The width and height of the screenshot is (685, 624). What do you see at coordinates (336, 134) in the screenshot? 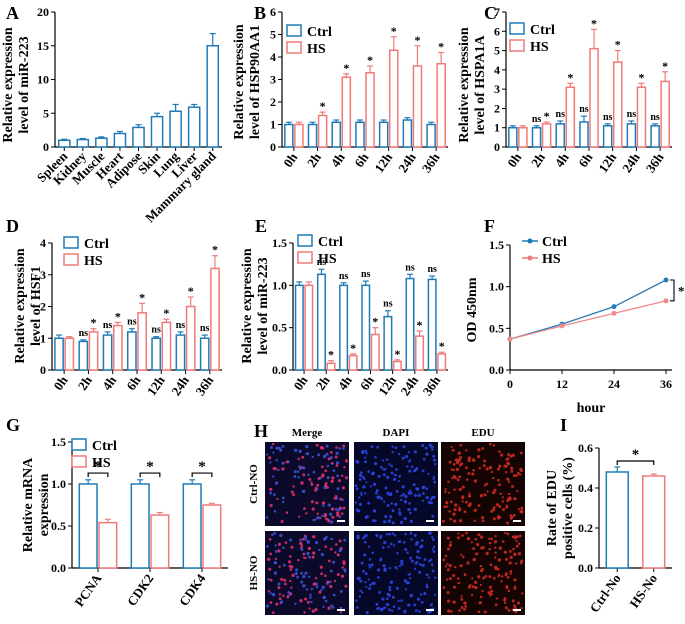
I see `panel-b-bar-ctrl` at bounding box center [336, 134].